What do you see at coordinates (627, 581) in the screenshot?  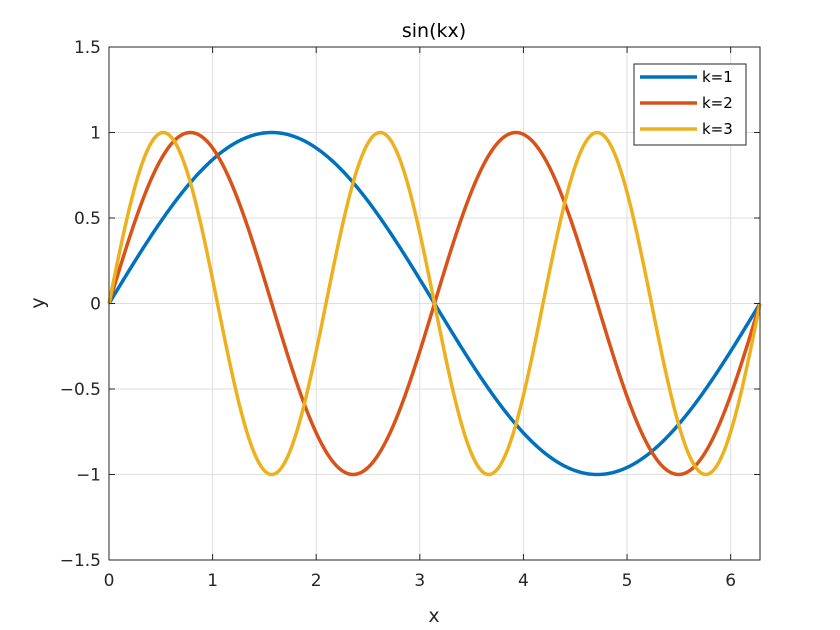 I see `x-tick-label: 5` at bounding box center [627, 581].